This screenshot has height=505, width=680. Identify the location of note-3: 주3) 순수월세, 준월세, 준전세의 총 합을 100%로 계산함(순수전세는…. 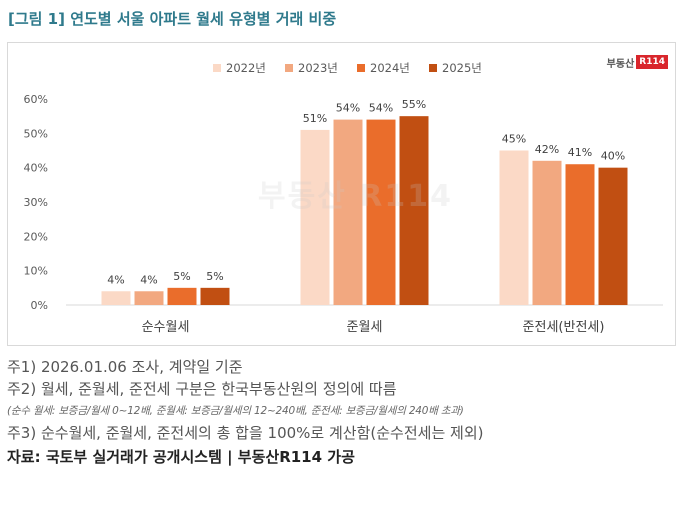
(245, 433).